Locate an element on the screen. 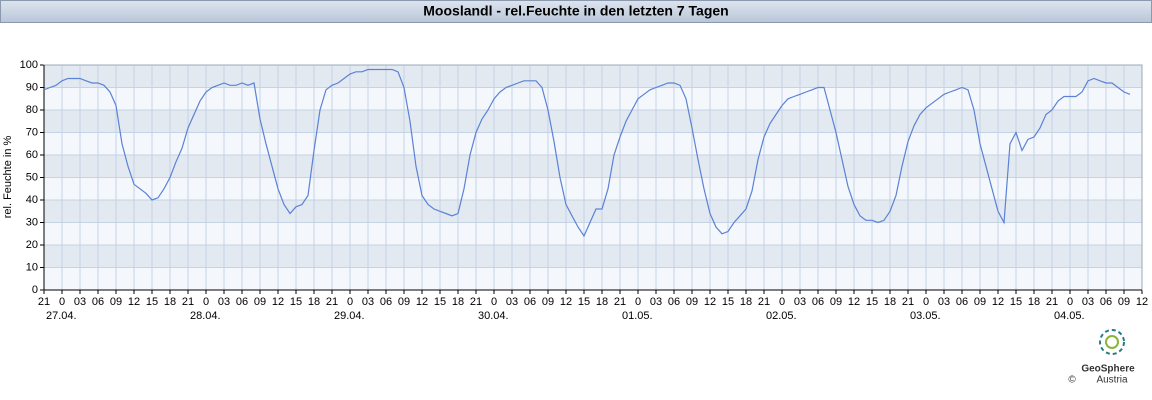 This screenshot has width=1152, height=400. y-tick-label: 100 is located at coordinates (29, 65).